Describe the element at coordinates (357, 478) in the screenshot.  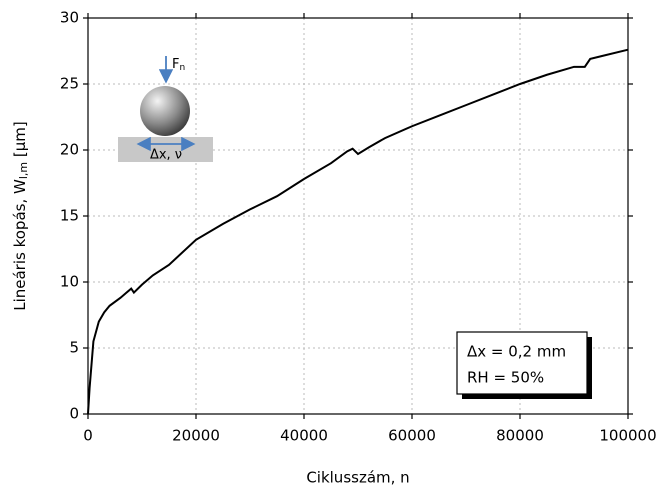
I see `x-axis-label: Ciklusszám, n` at that location.